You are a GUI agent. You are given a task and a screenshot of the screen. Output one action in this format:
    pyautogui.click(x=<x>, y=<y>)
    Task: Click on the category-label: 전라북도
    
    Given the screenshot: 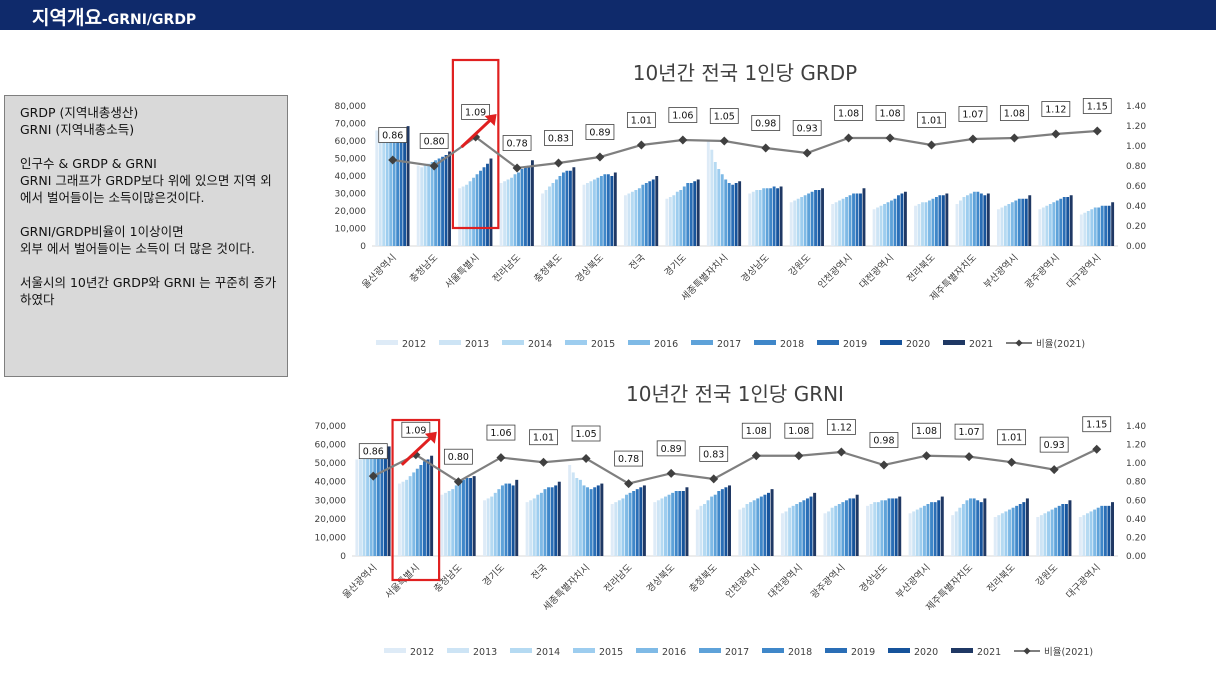 What is the action you would take?
    pyautogui.click(x=921, y=268)
    